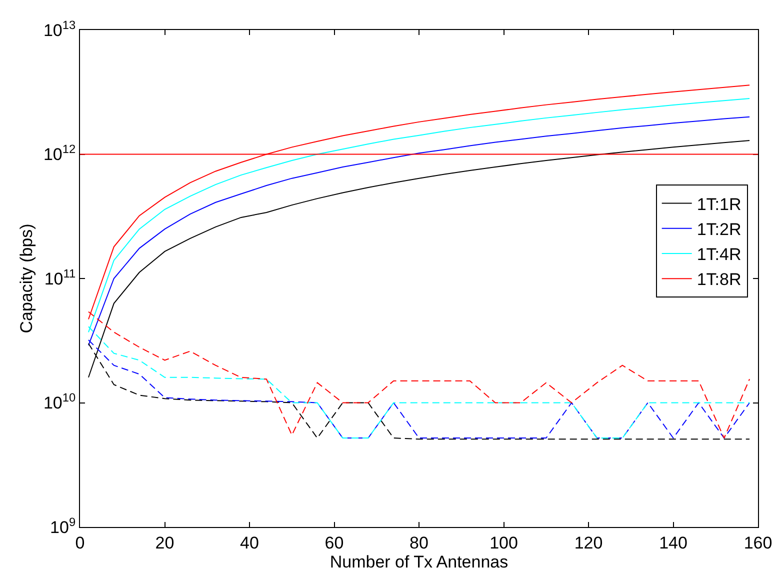 This screenshot has height=582, width=783. I want to click on legend-label: 1T:1R, so click(719, 204).